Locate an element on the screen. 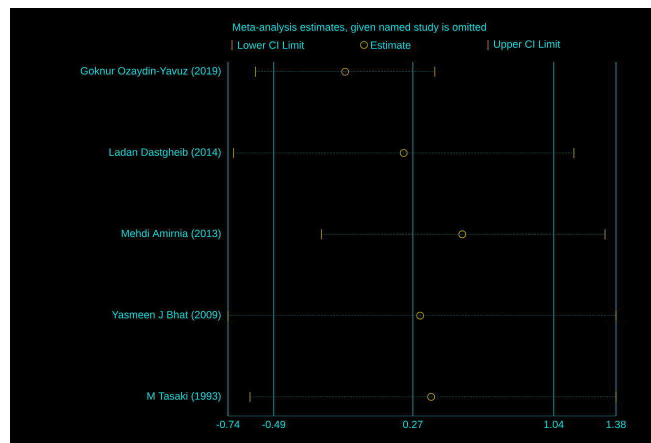 This screenshot has height=443, width=651. x-tick-label: -0.74 is located at coordinates (228, 424).